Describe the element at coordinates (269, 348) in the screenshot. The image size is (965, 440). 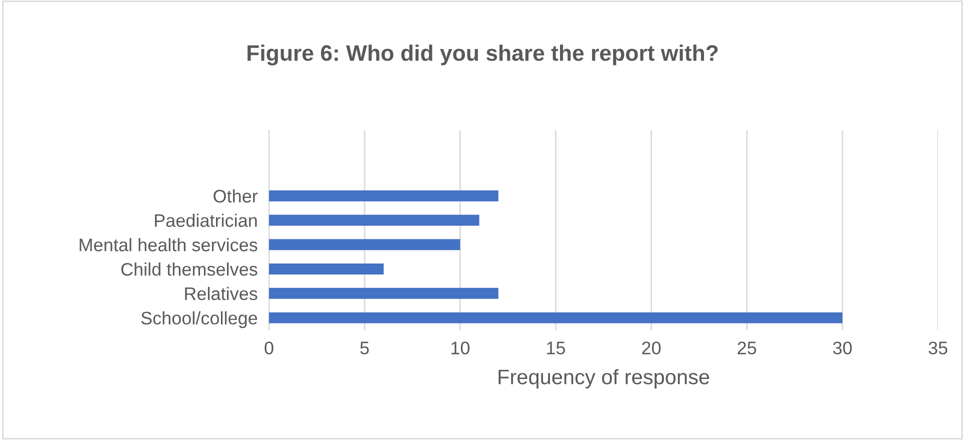
I see `x-tick-label: 0` at that location.